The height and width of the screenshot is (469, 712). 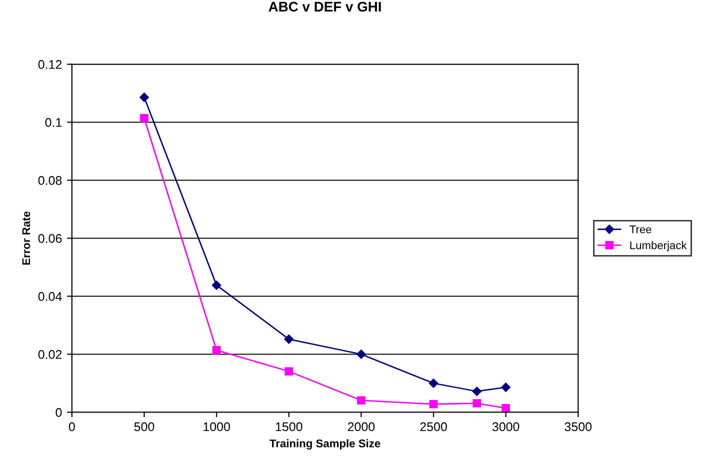 I want to click on x-tick-label: 1500, so click(x=289, y=427).